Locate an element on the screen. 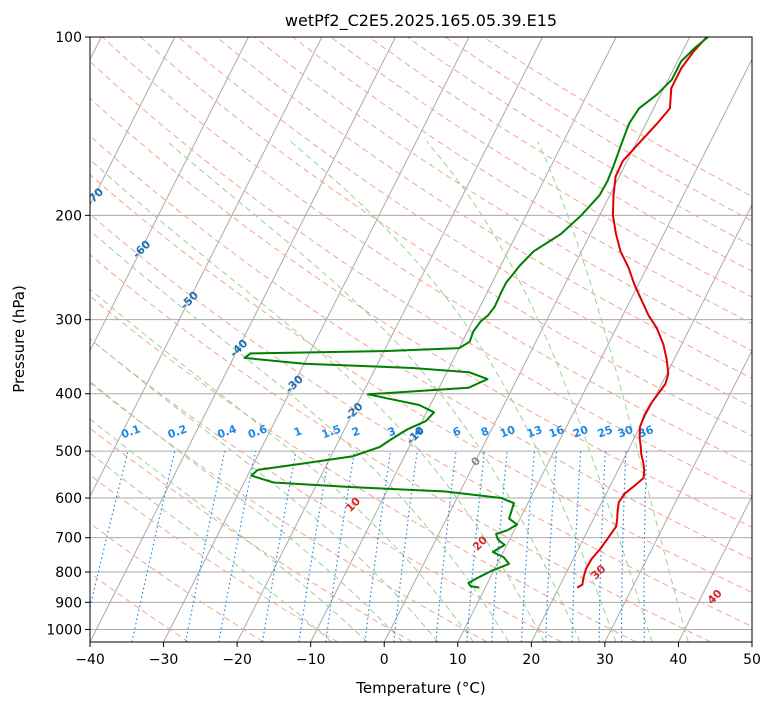  mixing-ratio-label: 6 is located at coordinates (457, 431).